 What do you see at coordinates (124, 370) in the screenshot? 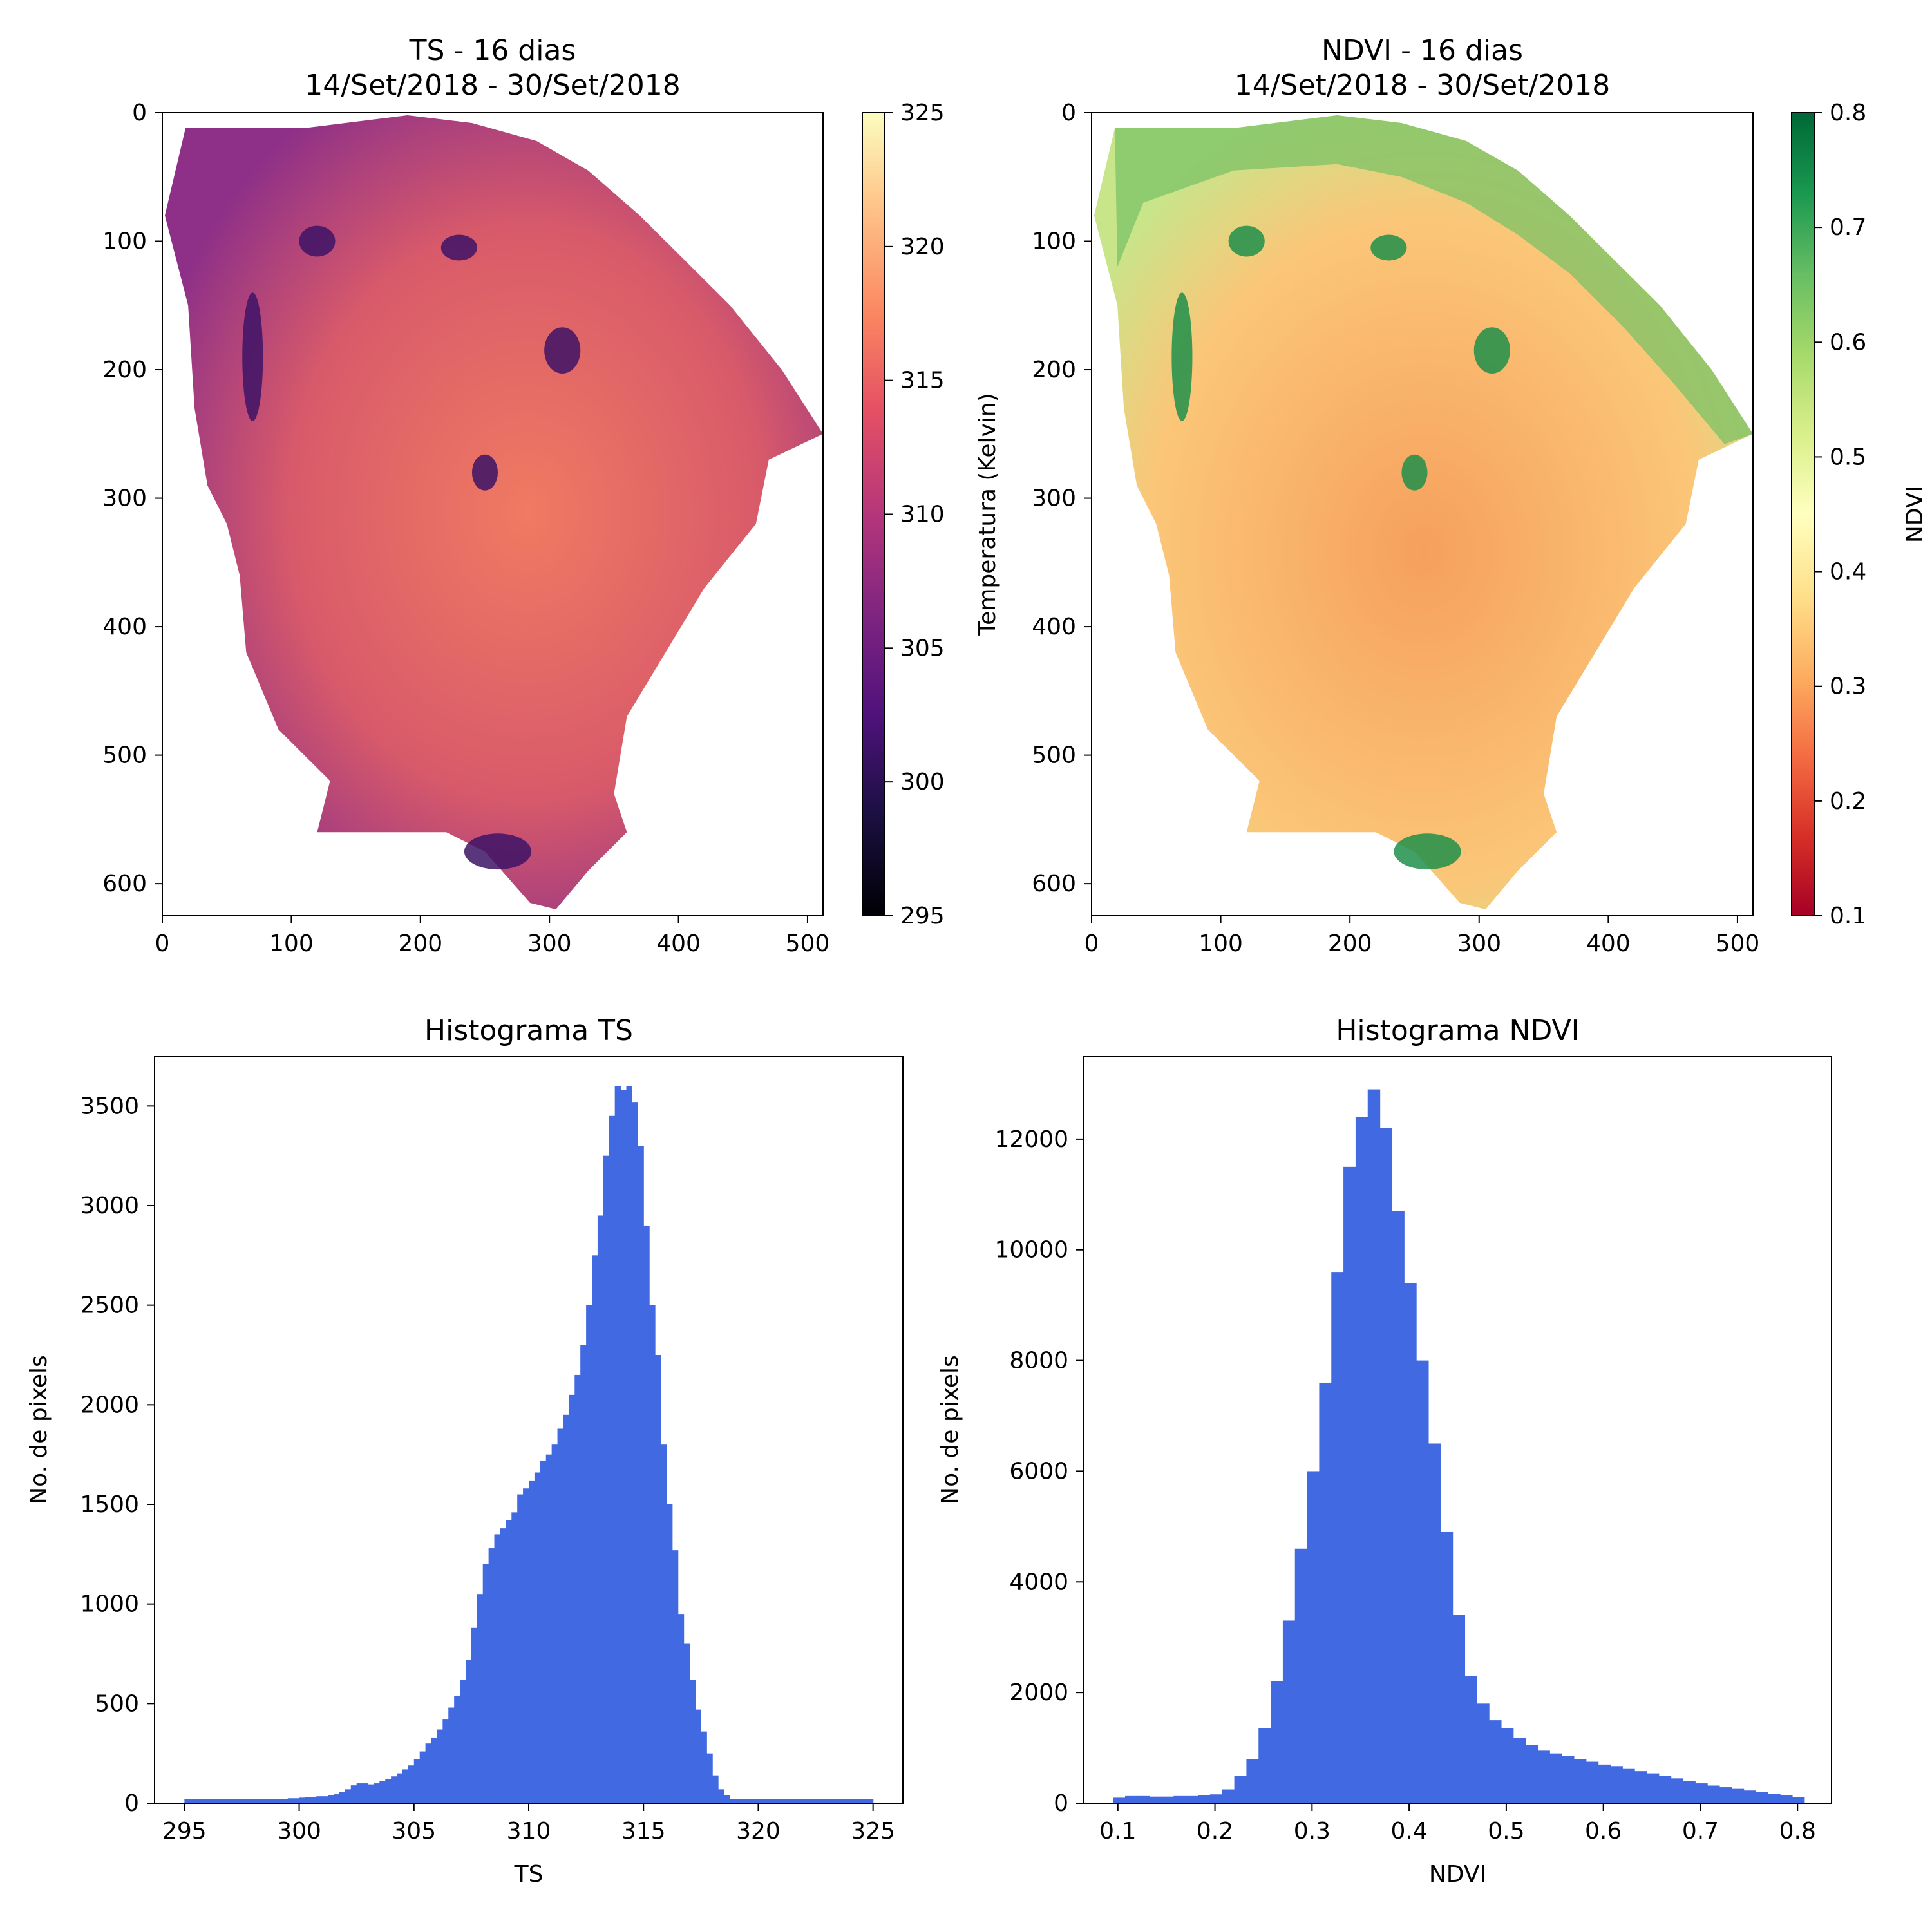
I see `map-y-tick-label-0-2: 200` at bounding box center [124, 370].